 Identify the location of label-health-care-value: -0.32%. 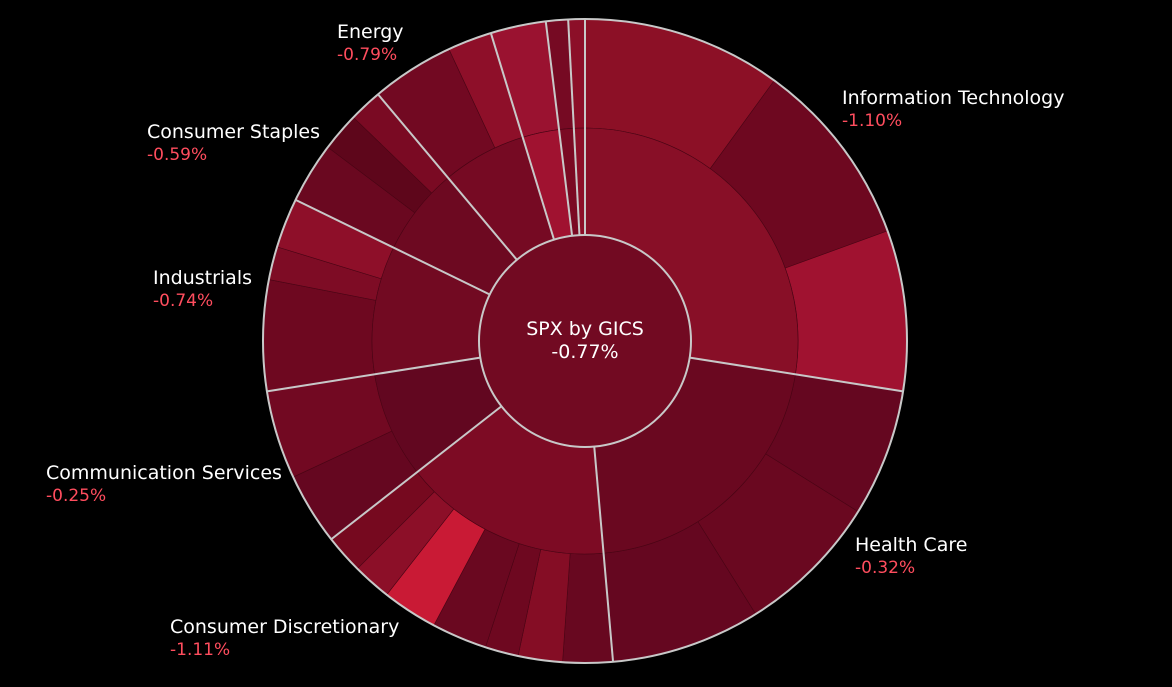
(885, 568).